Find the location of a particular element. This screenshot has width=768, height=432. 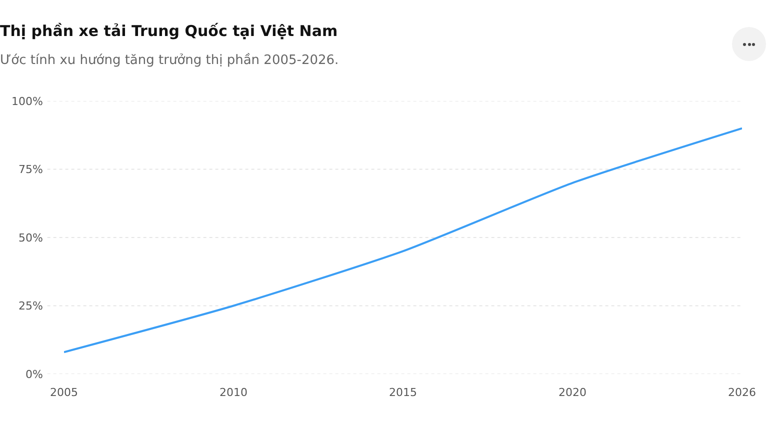

x-tick-label: 2026 is located at coordinates (742, 393).